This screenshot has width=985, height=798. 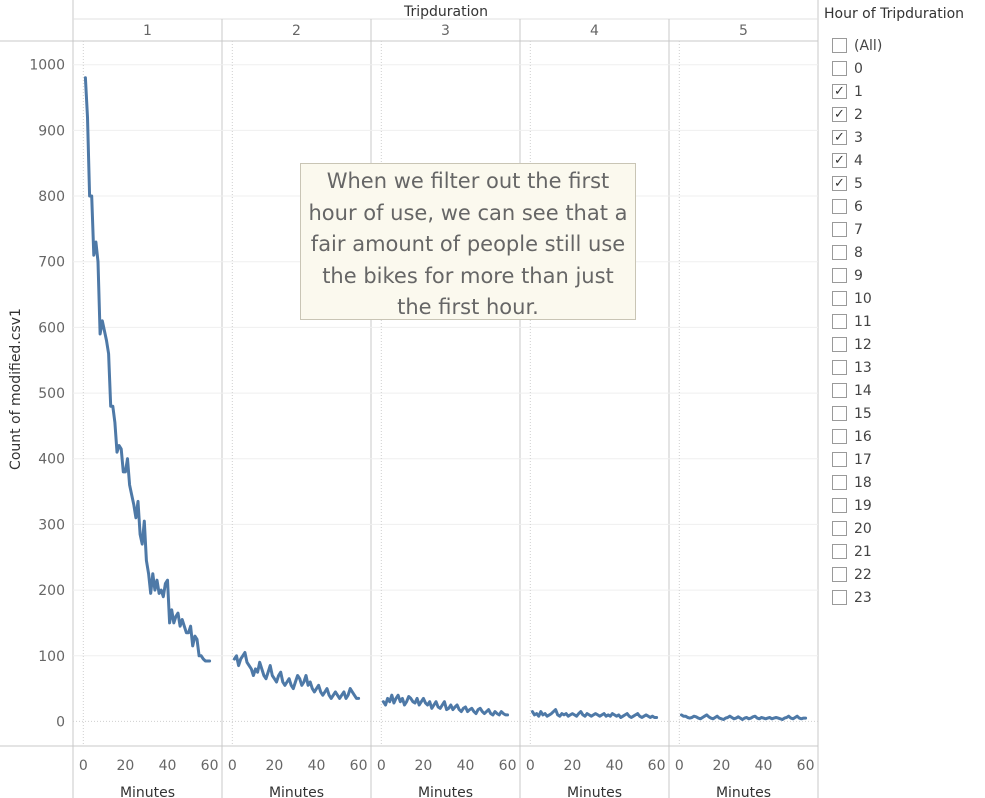 What do you see at coordinates (468, 212) in the screenshot?
I see `annotation-line: hour of use, we can see that a` at bounding box center [468, 212].